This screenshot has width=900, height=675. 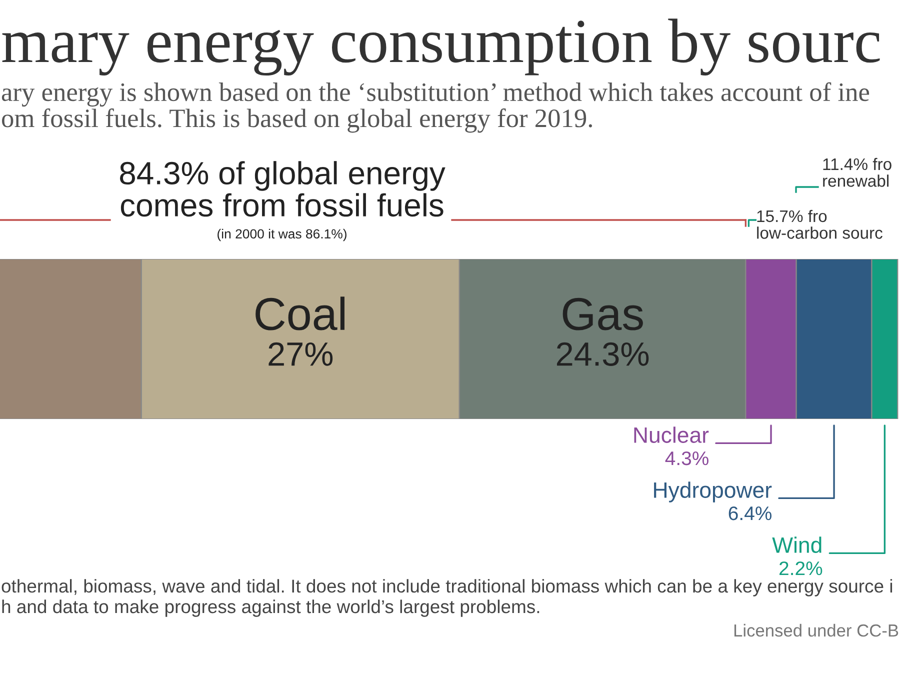 What do you see at coordinates (750, 513) in the screenshot?
I see `data-label: 6.4%` at bounding box center [750, 513].